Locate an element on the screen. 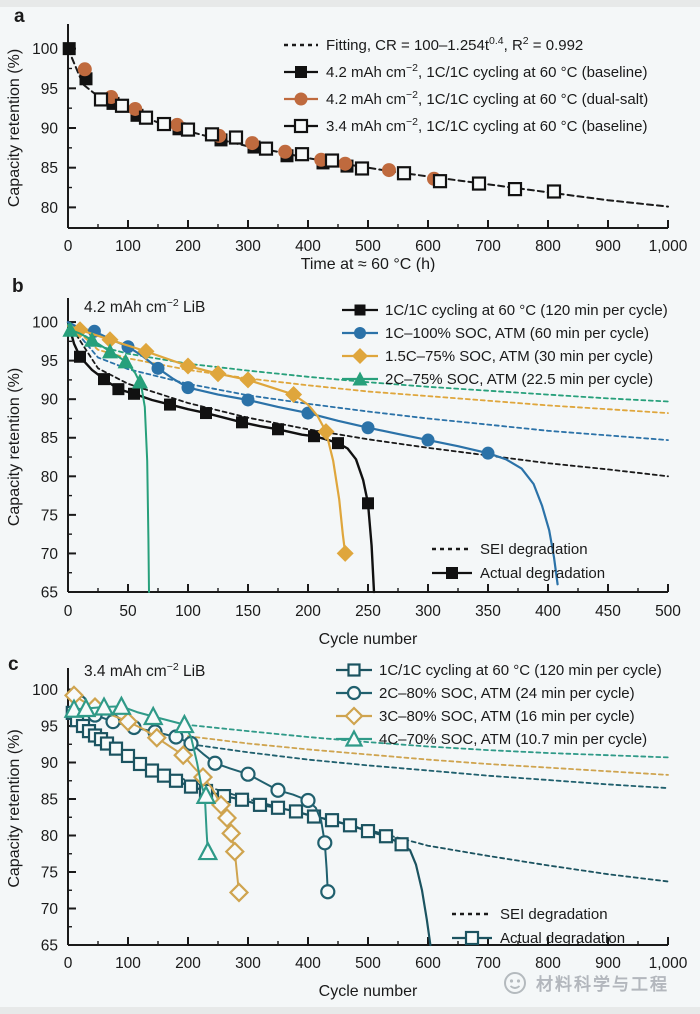 Image resolution: width=700 pixels, height=1014 pixels. series-sei-teal-dashed is located at coordinates (368, 362).